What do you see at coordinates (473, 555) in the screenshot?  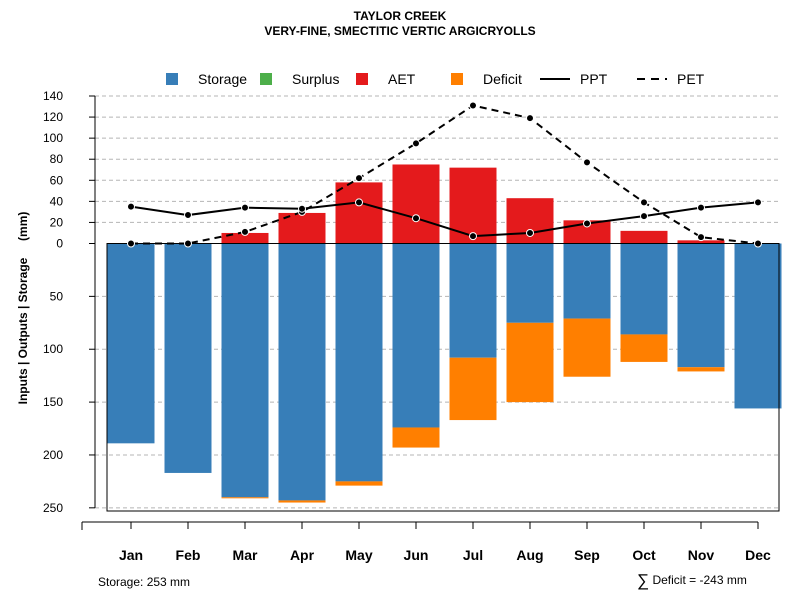 I see `x-tick-label: Jul` at bounding box center [473, 555].